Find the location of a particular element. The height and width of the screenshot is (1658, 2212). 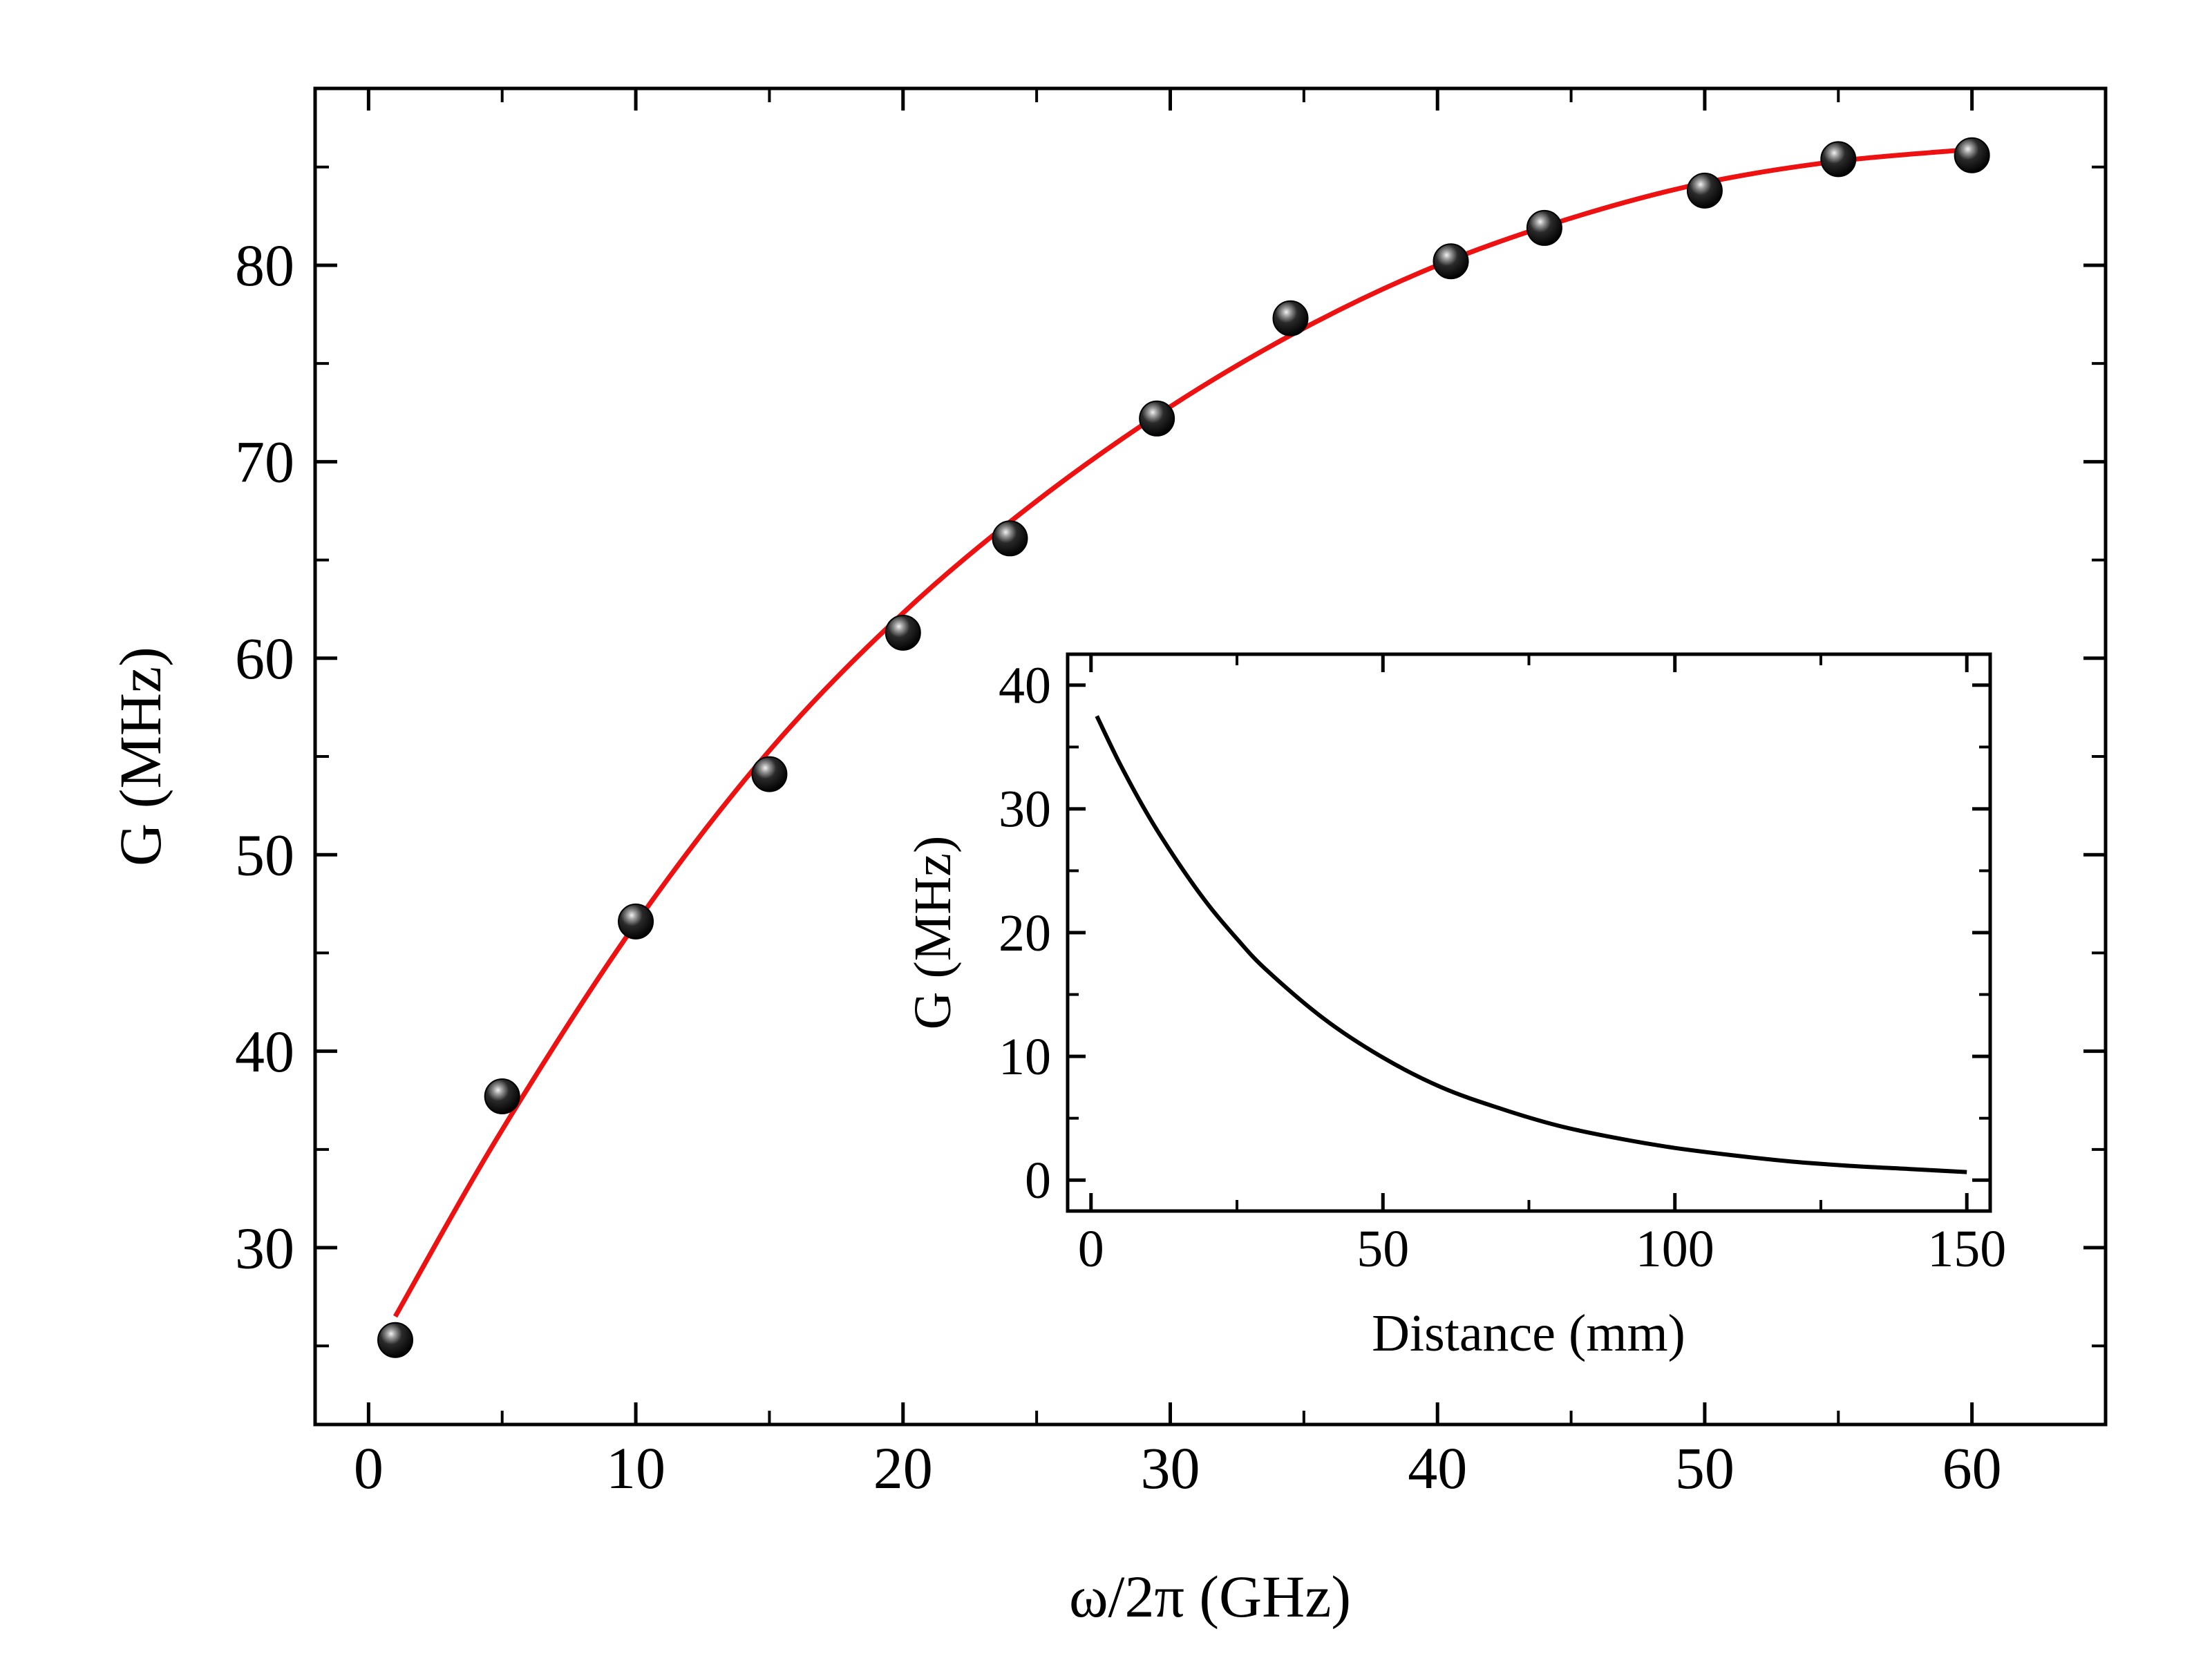

inset-y-tick-label: 0 is located at coordinates (1038, 1181).